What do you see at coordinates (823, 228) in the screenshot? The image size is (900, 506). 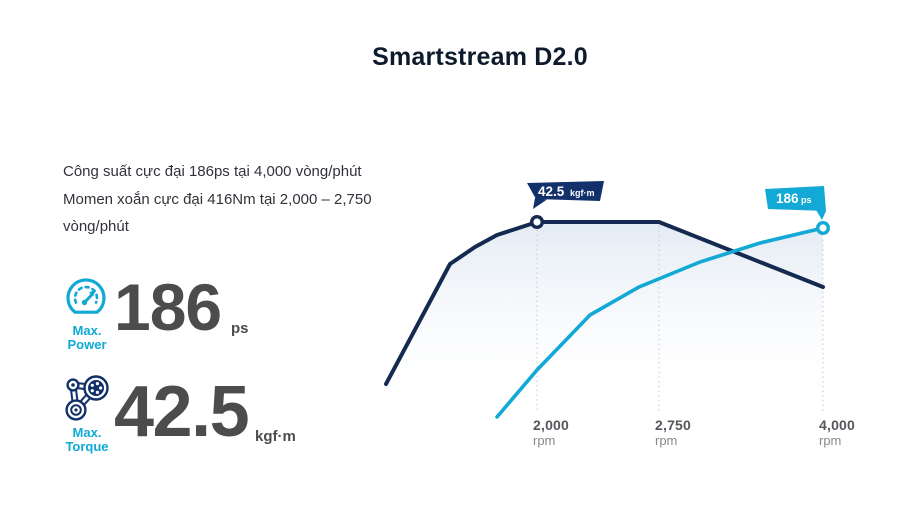 I see `power-peak-marker` at bounding box center [823, 228].